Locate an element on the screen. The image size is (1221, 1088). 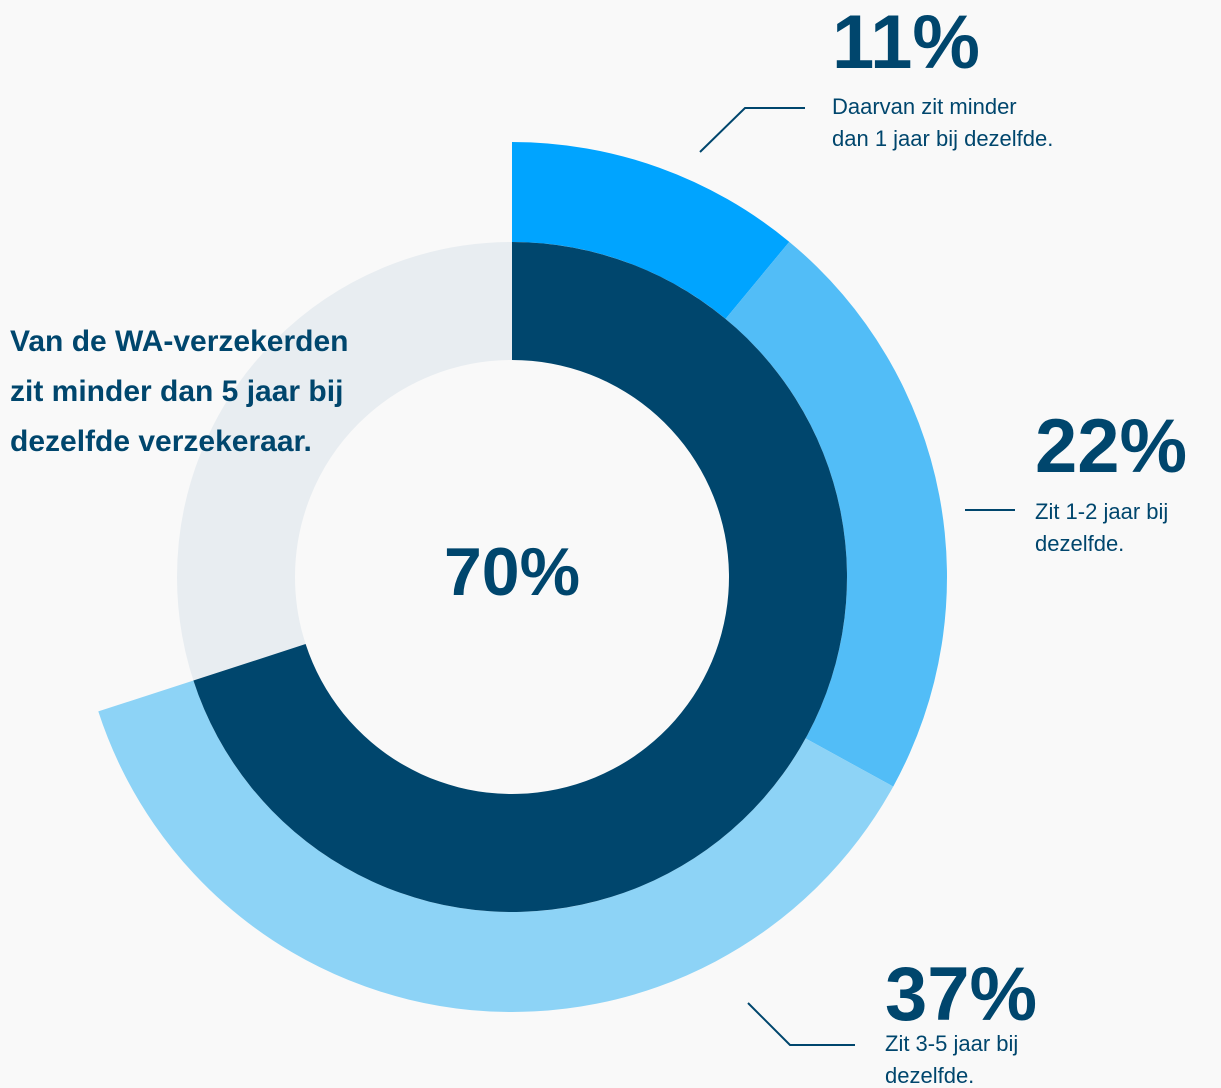
chart-title: dezelfde verzekeraar. is located at coordinates (161, 441).